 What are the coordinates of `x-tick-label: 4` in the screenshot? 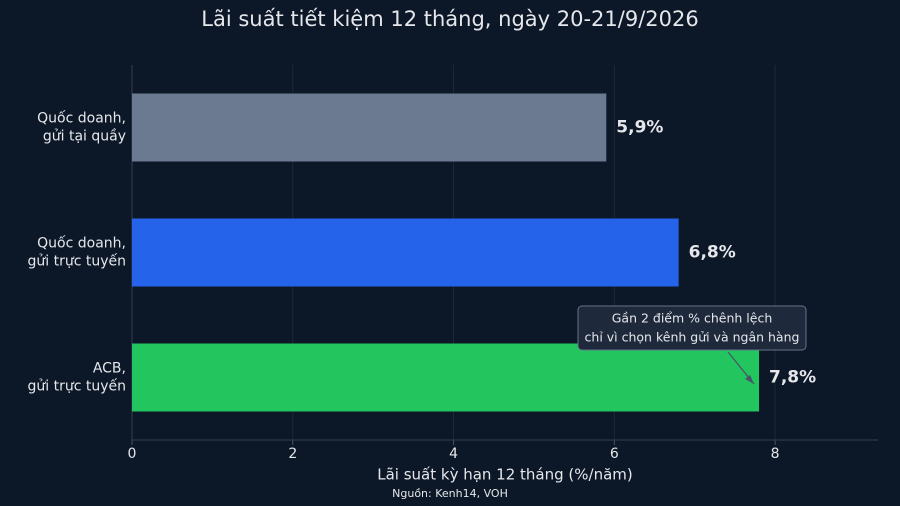 It's located at (453, 454).